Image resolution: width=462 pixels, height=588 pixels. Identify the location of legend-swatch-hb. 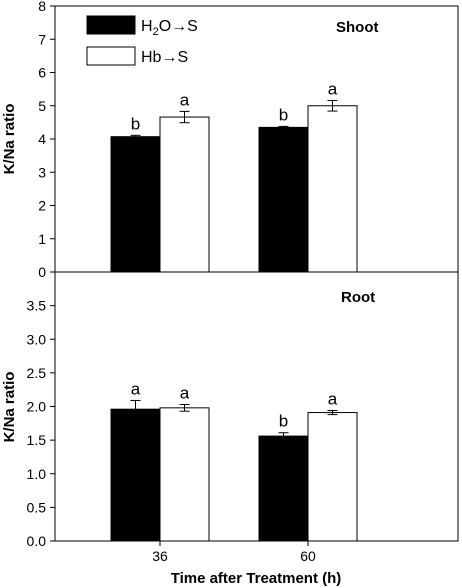
(111, 56).